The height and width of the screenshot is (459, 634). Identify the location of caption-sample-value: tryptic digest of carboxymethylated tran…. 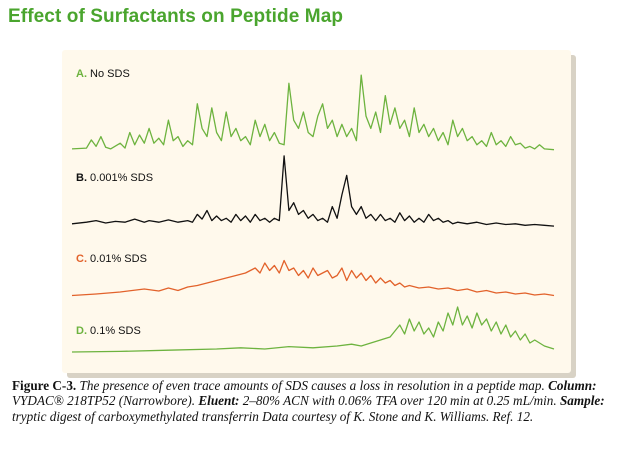
(273, 416).